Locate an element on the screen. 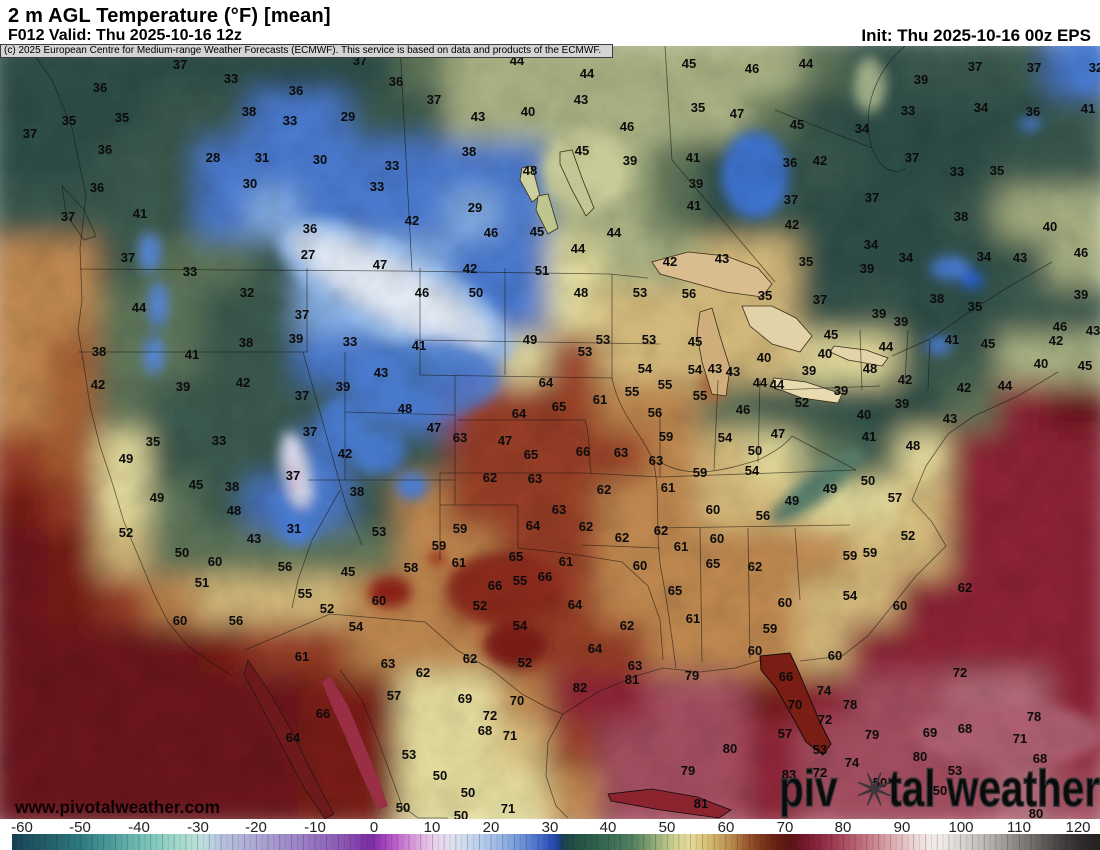 This screenshot has width=1100, height=850. svg-text: 70 is located at coordinates (517, 700).